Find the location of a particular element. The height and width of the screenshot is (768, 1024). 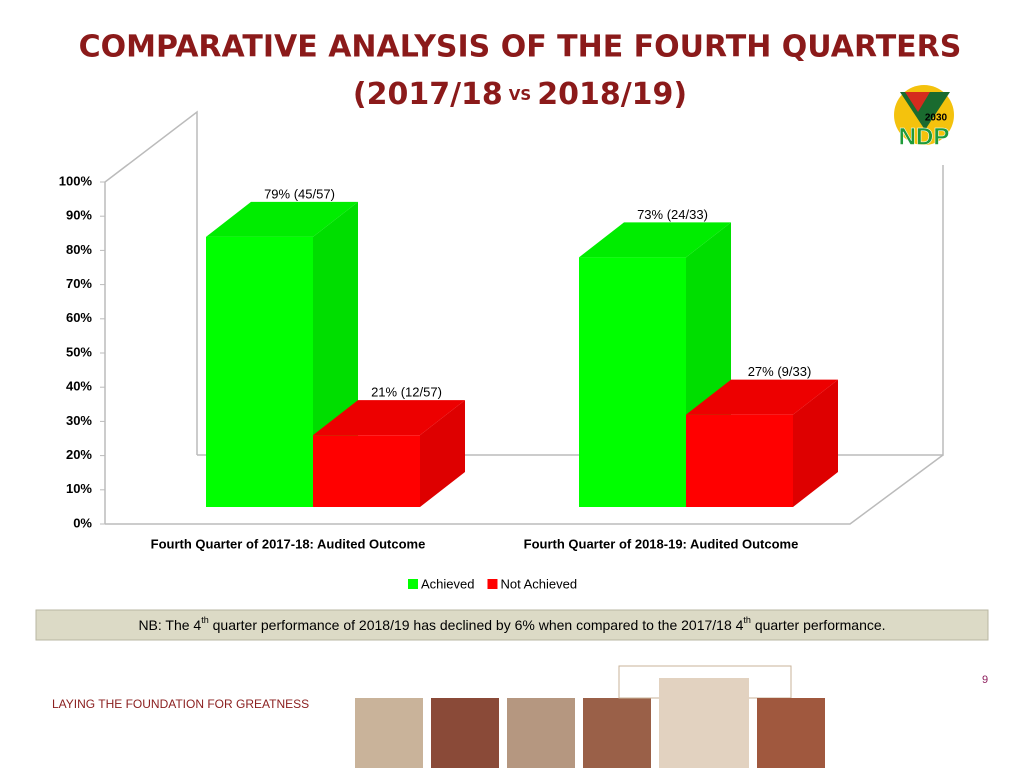

logo: 2030 NDP is located at coordinates (924, 118).